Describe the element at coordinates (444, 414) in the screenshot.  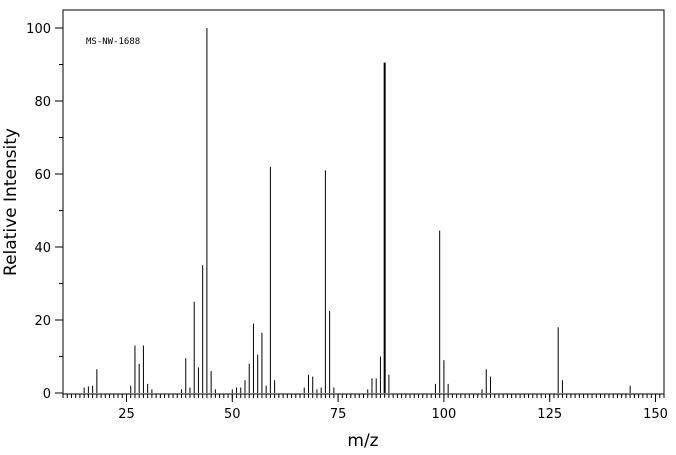
I see `x-tick-label: 100` at that location.